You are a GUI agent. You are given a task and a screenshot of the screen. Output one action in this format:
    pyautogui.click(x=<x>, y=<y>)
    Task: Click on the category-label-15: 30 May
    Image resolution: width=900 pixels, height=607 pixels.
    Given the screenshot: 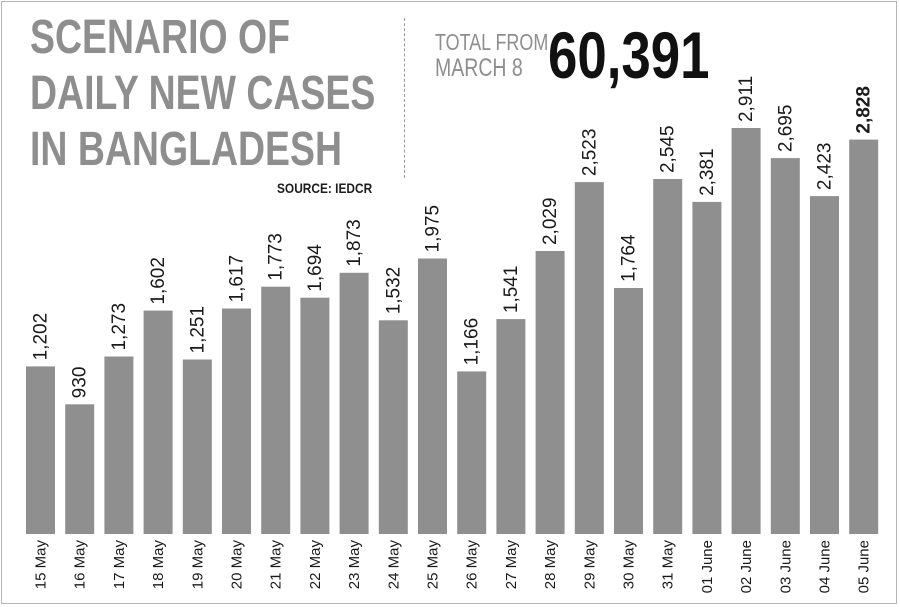 What is the action you would take?
    pyautogui.click(x=629, y=565)
    